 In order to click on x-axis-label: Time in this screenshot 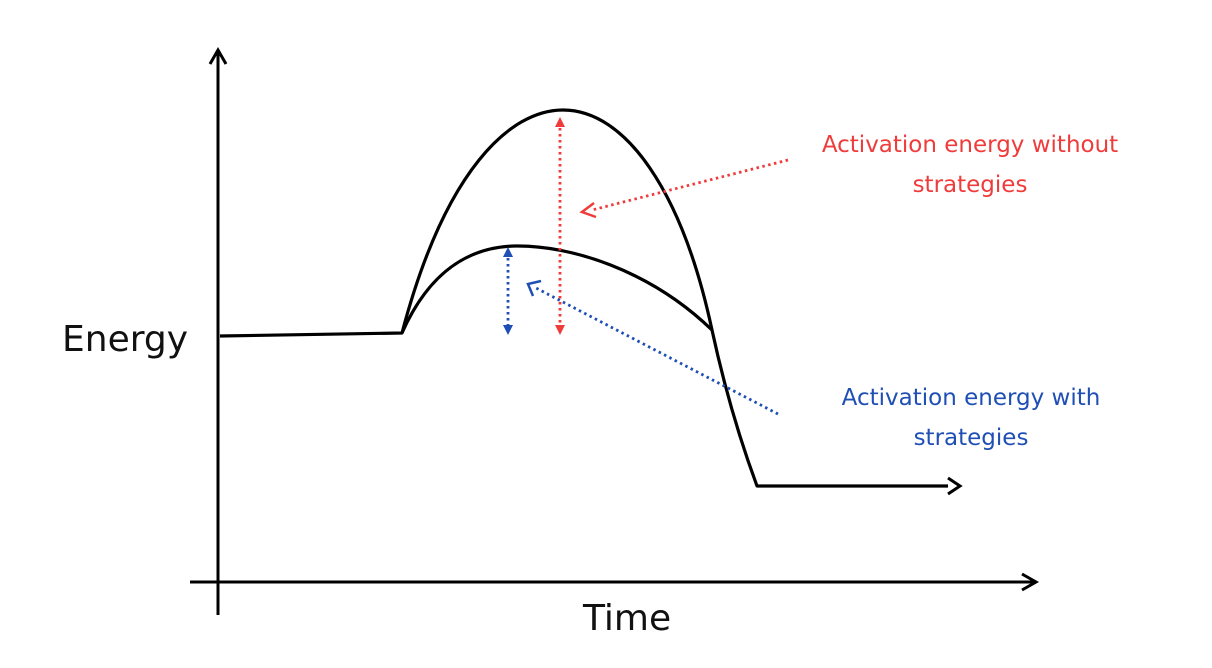, I will do `click(626, 618)`.